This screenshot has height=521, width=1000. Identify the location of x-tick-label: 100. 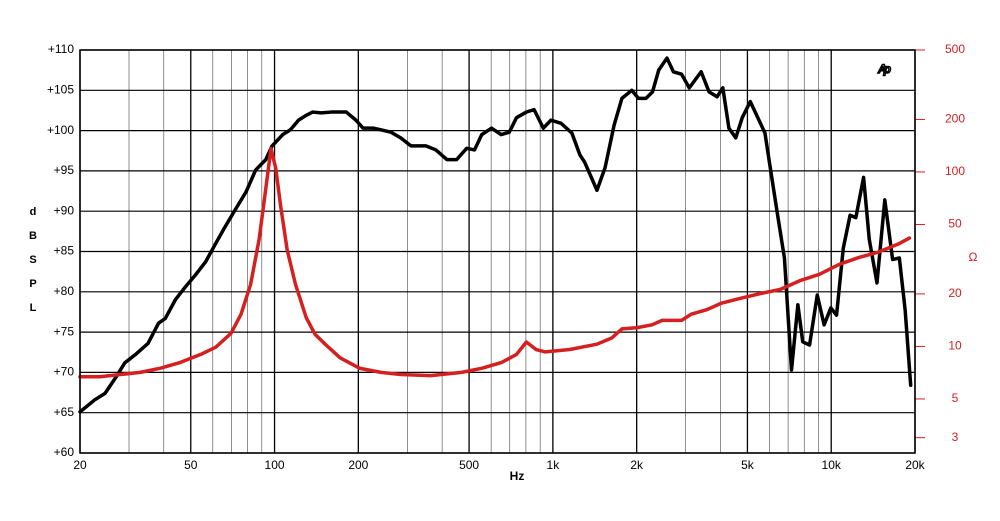
(275, 465).